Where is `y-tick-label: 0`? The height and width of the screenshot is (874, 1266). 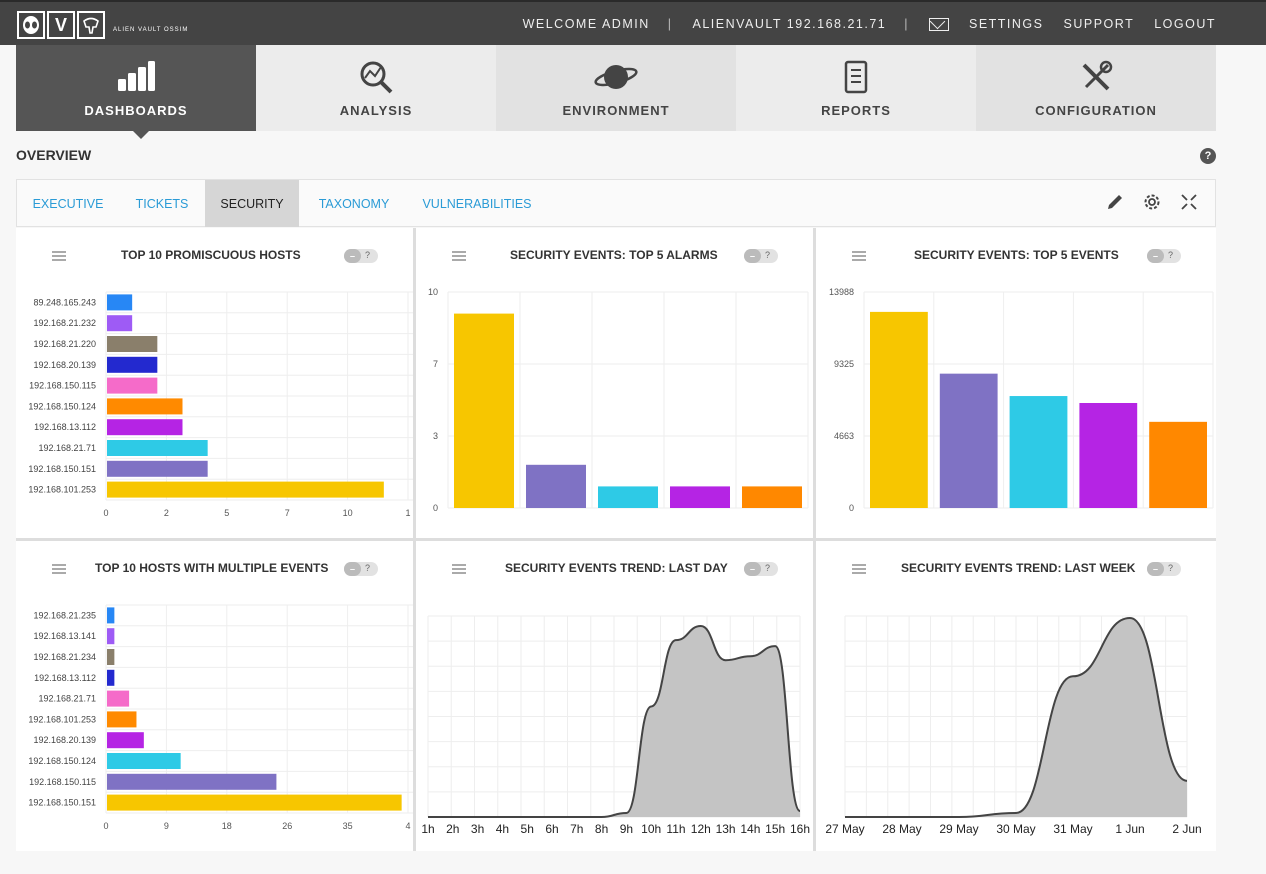 y-tick-label: 0 is located at coordinates (435, 508).